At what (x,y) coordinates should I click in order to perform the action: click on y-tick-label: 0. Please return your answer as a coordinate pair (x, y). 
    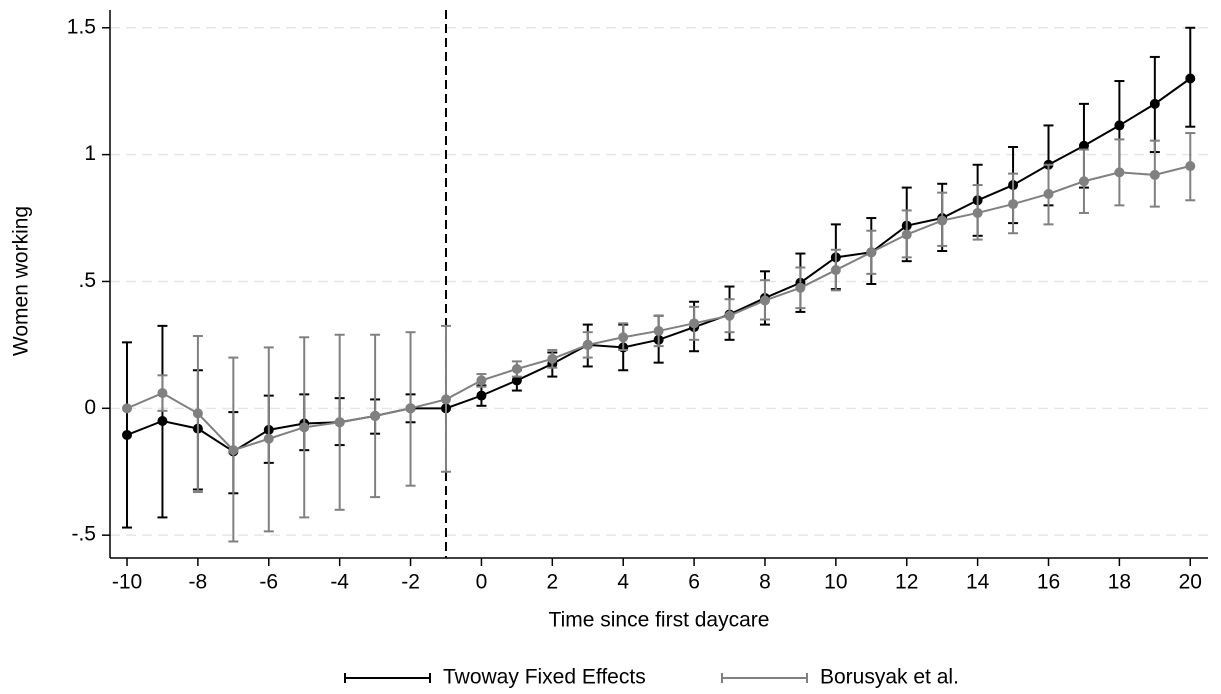
    Looking at the image, I should click on (90, 407).